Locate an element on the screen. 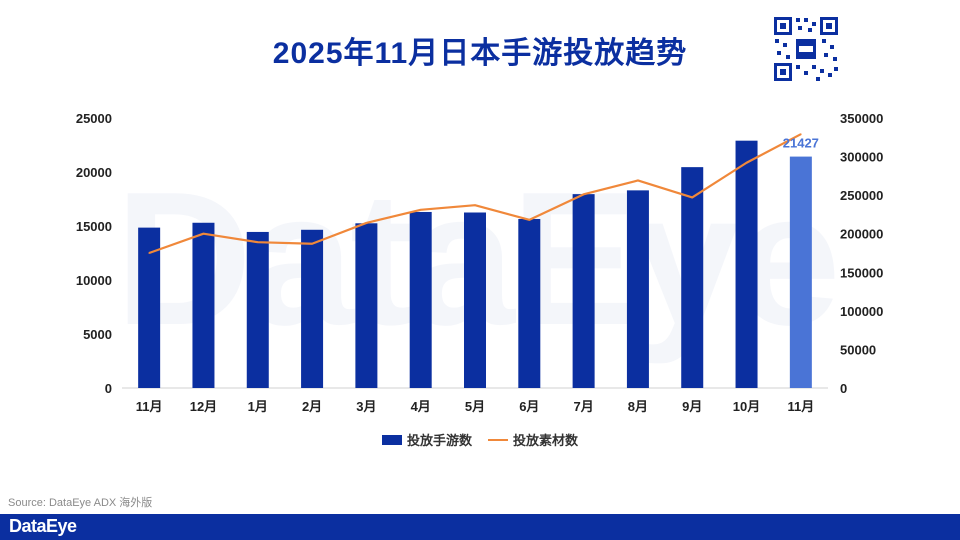 The height and width of the screenshot is (540, 960). legend-item-line-series: 投放素材数 is located at coordinates (533, 439).